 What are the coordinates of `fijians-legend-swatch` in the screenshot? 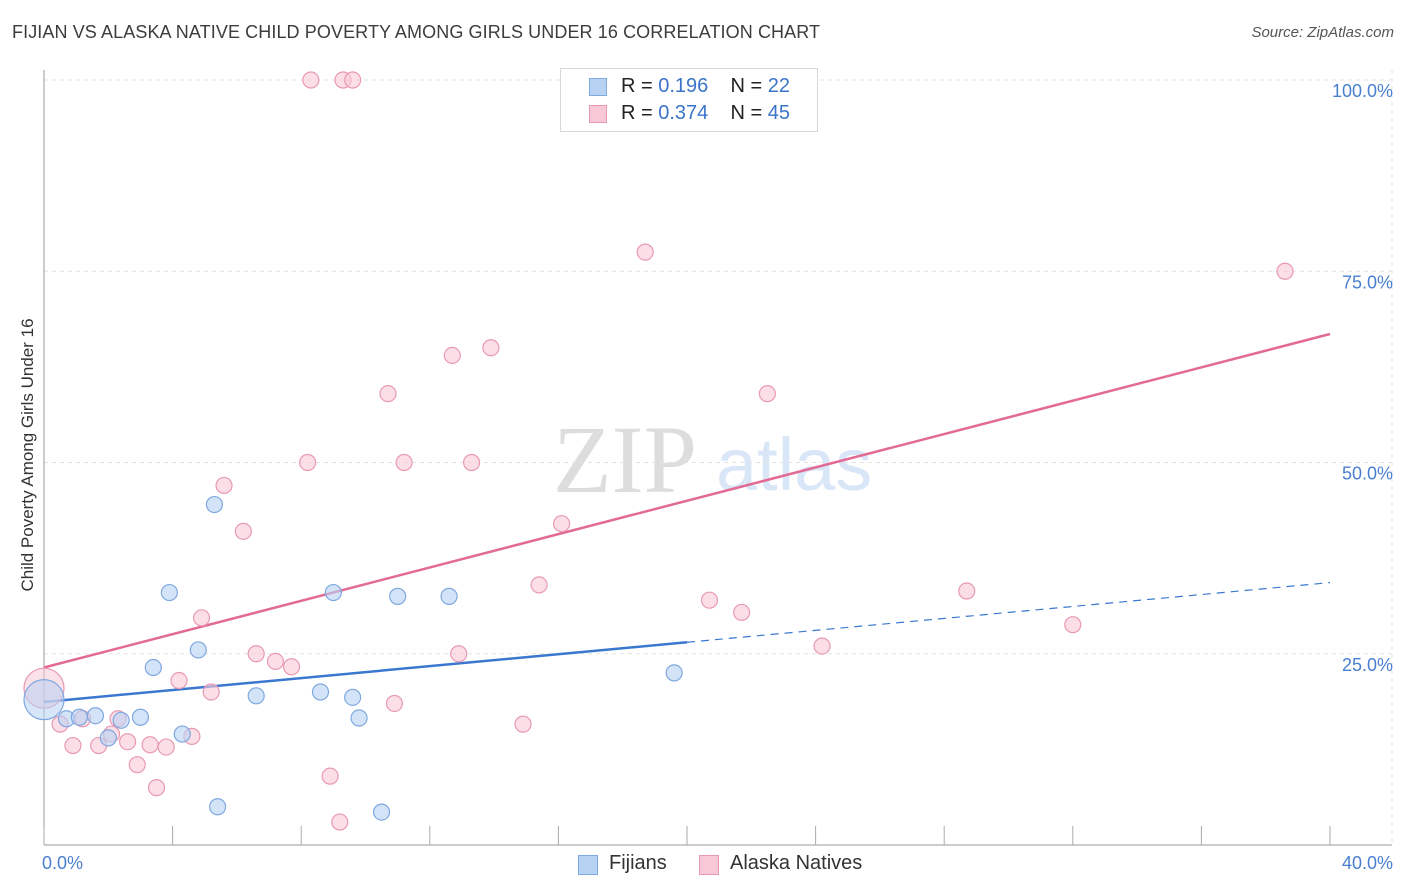 It's located at (588, 865).